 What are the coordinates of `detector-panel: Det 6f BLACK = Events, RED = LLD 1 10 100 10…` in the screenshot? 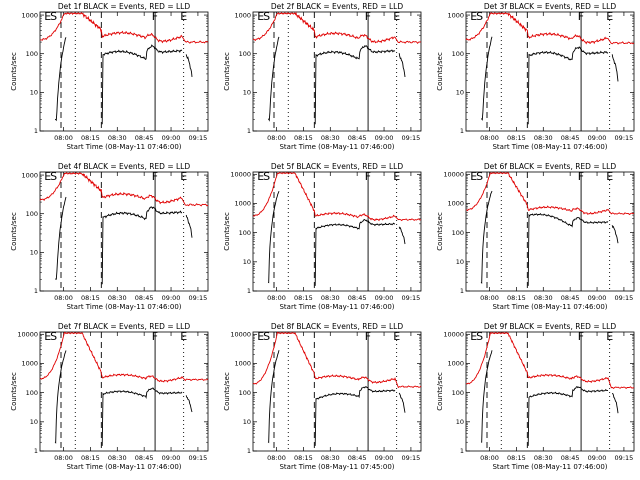 It's located at (535, 236).